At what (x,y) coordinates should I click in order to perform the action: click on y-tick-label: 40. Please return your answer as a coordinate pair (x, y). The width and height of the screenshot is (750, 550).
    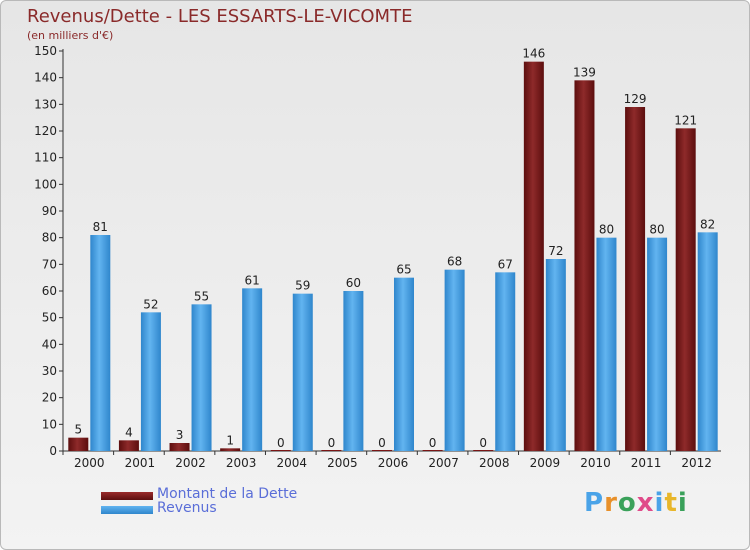
    Looking at the image, I should click on (49, 344).